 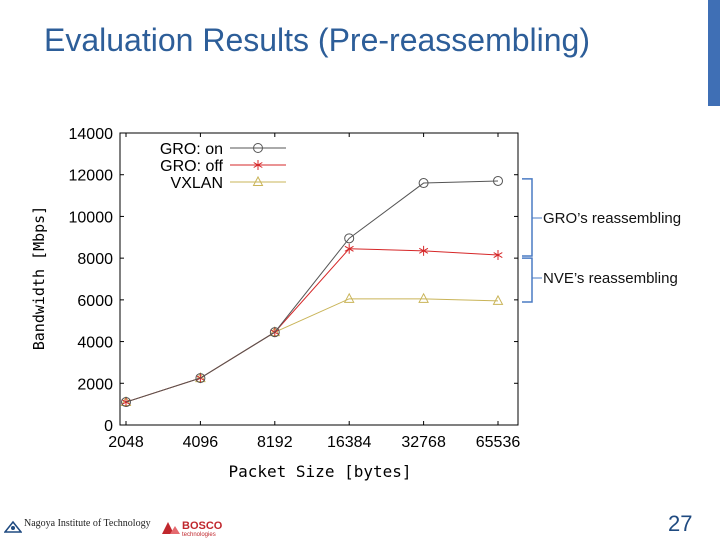 I want to click on slide-title: Evaluation Results (Pre-reassembling), so click(x=317, y=40).